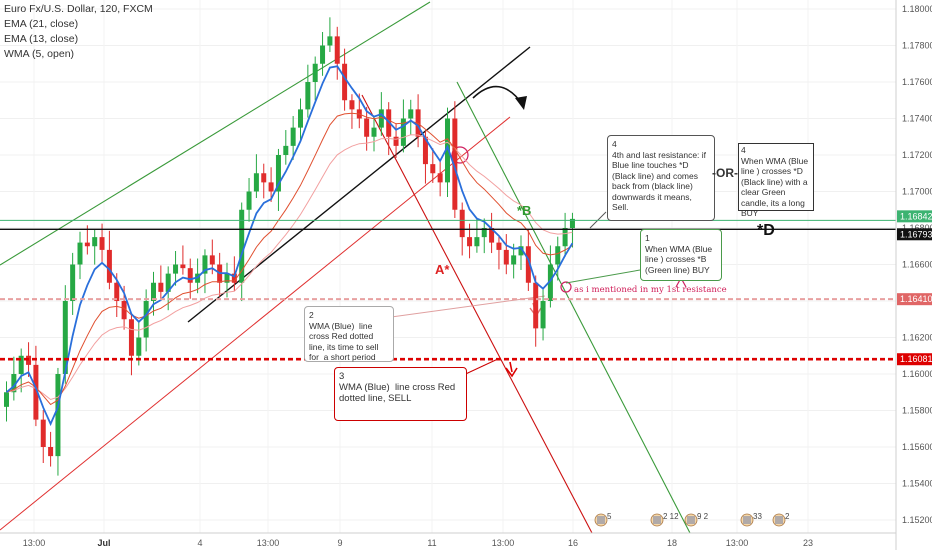 Image resolution: width=932 pixels, height=550 pixels. What do you see at coordinates (917, 46) in the screenshot?
I see `price-tick-label: 1.17800` at bounding box center [917, 46].